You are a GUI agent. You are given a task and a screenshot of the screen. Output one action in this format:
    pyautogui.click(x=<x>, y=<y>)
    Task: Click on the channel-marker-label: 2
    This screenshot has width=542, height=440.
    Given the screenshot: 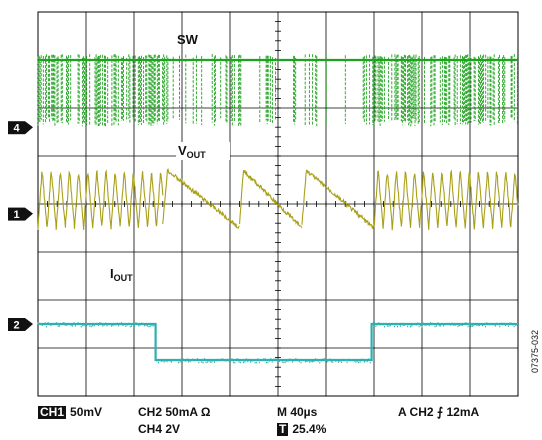 What is the action you would take?
    pyautogui.click(x=16, y=326)
    